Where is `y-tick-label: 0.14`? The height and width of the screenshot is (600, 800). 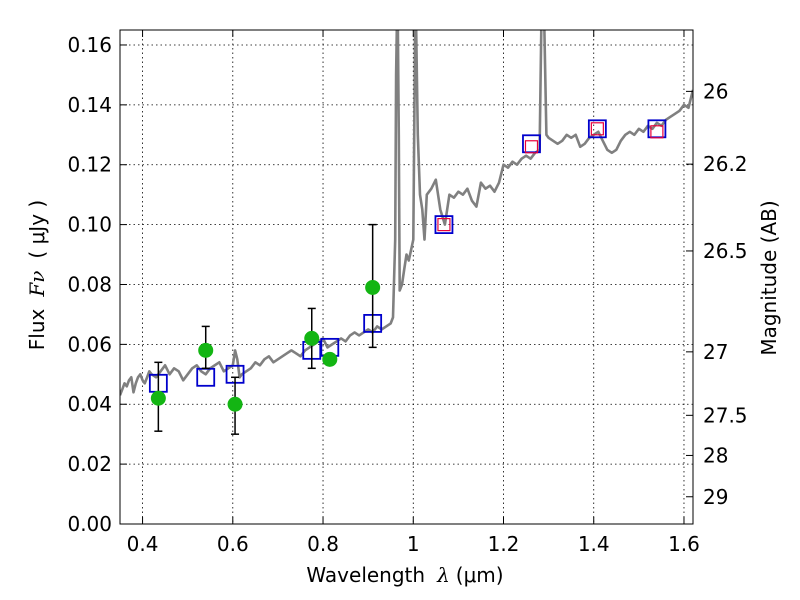 y-tick-label: 0.14 is located at coordinates (89, 105).